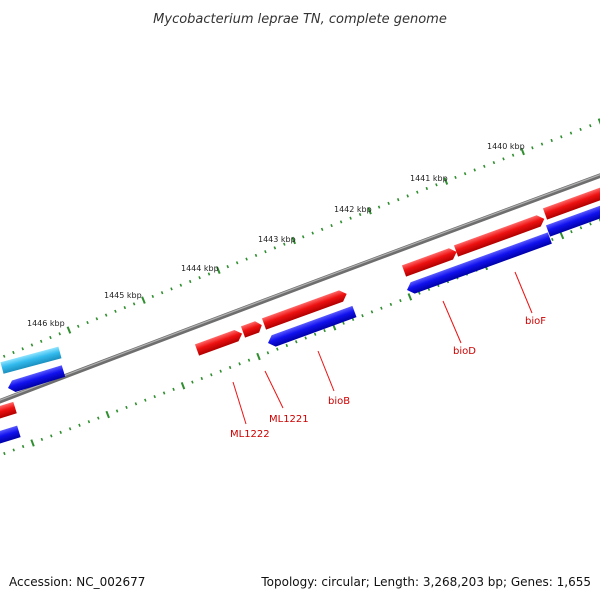  Describe the element at coordinates (430, 261) in the screenshot. I see `gene-biod-arrow` at that location.